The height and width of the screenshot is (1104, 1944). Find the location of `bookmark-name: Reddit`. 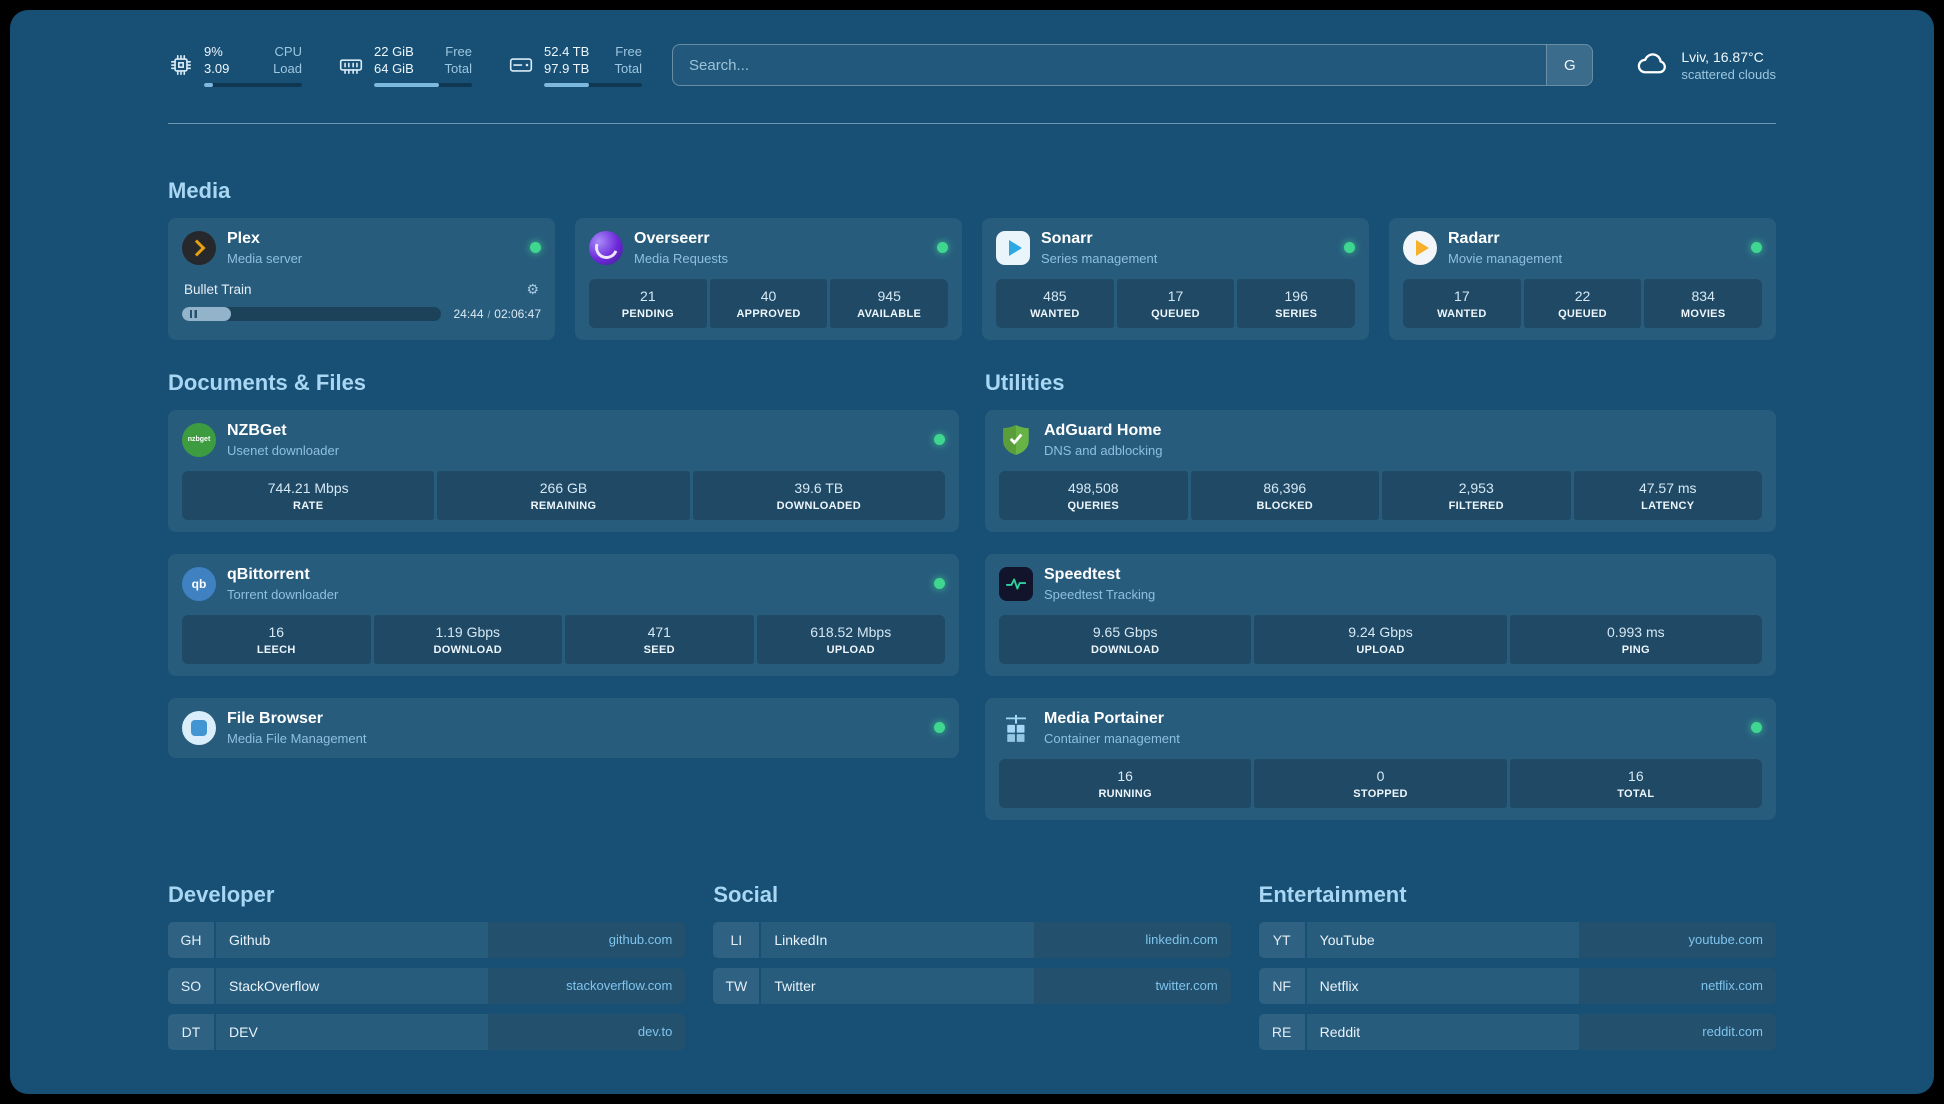

bookmark-name: Reddit is located at coordinates (1340, 1031).